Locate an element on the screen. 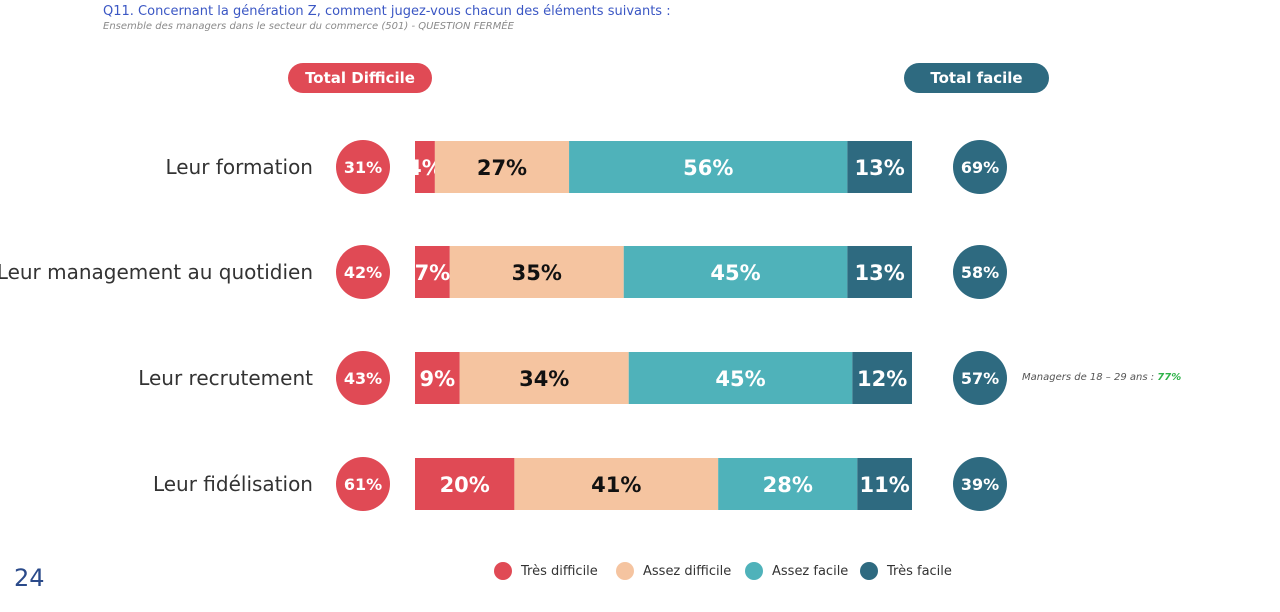 The width and height of the screenshot is (1280, 612). legend-tres-facile: Très facile is located at coordinates (906, 571).